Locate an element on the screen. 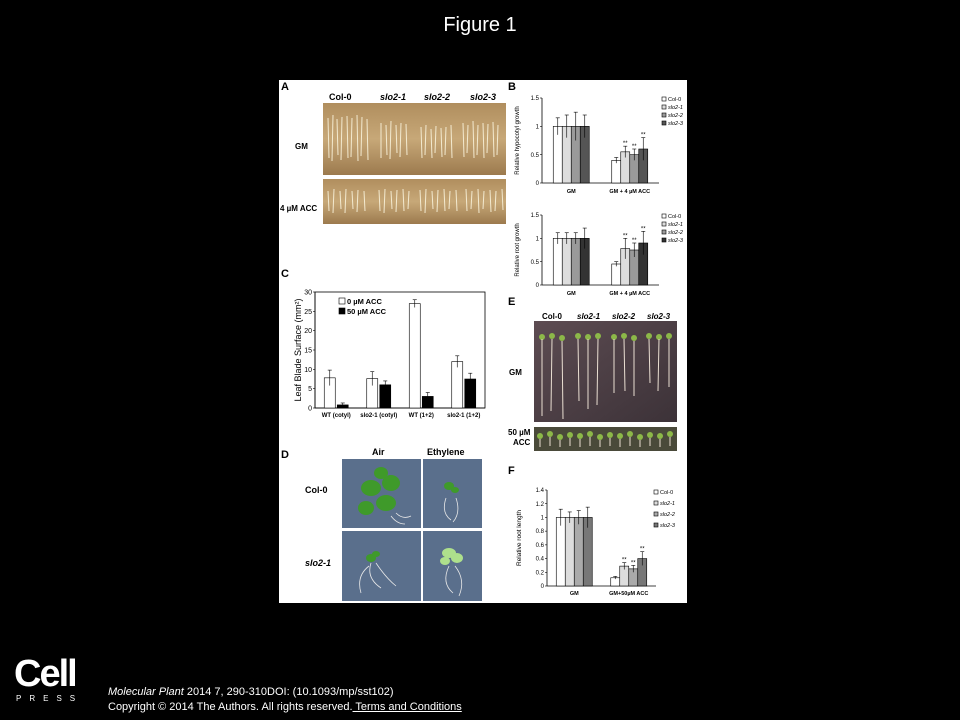  panel-d-col-air: Air is located at coordinates (378, 452).